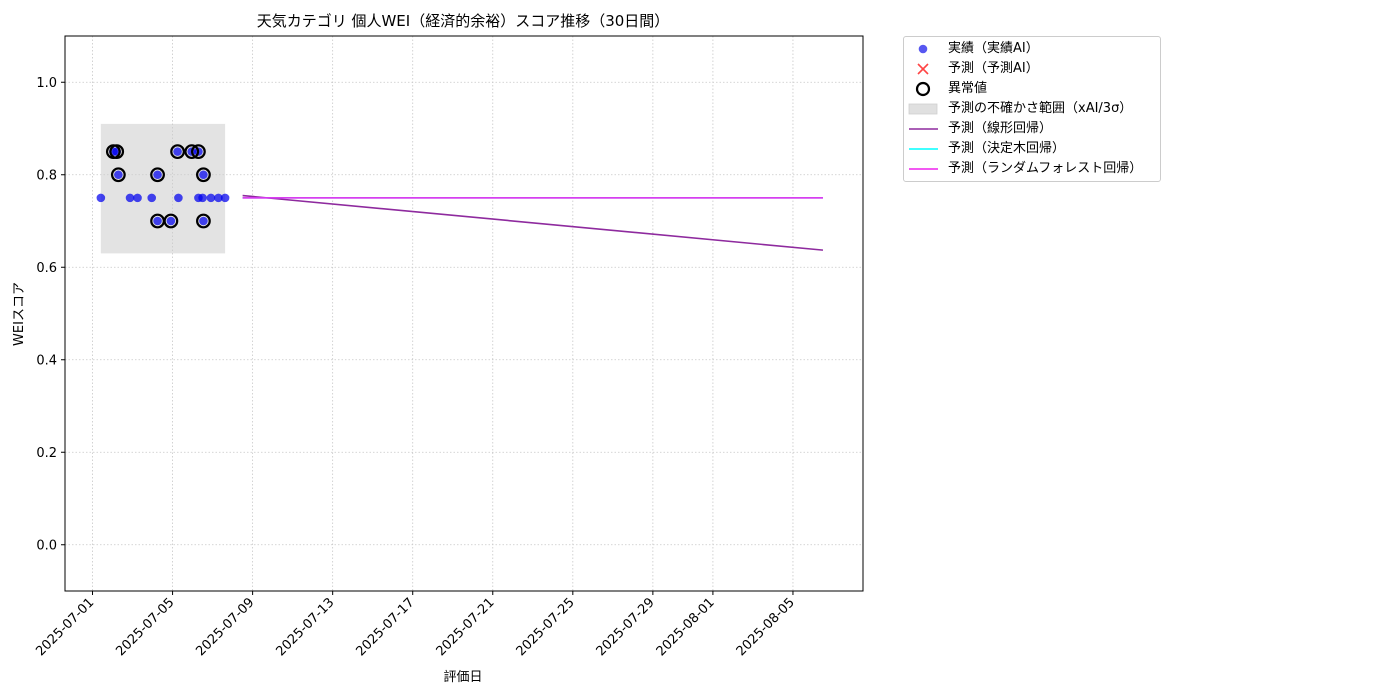 This screenshot has height=700, width=1400. What do you see at coordinates (766, 627) in the screenshot?
I see `x-tick-label: 2025-08-05` at bounding box center [766, 627].